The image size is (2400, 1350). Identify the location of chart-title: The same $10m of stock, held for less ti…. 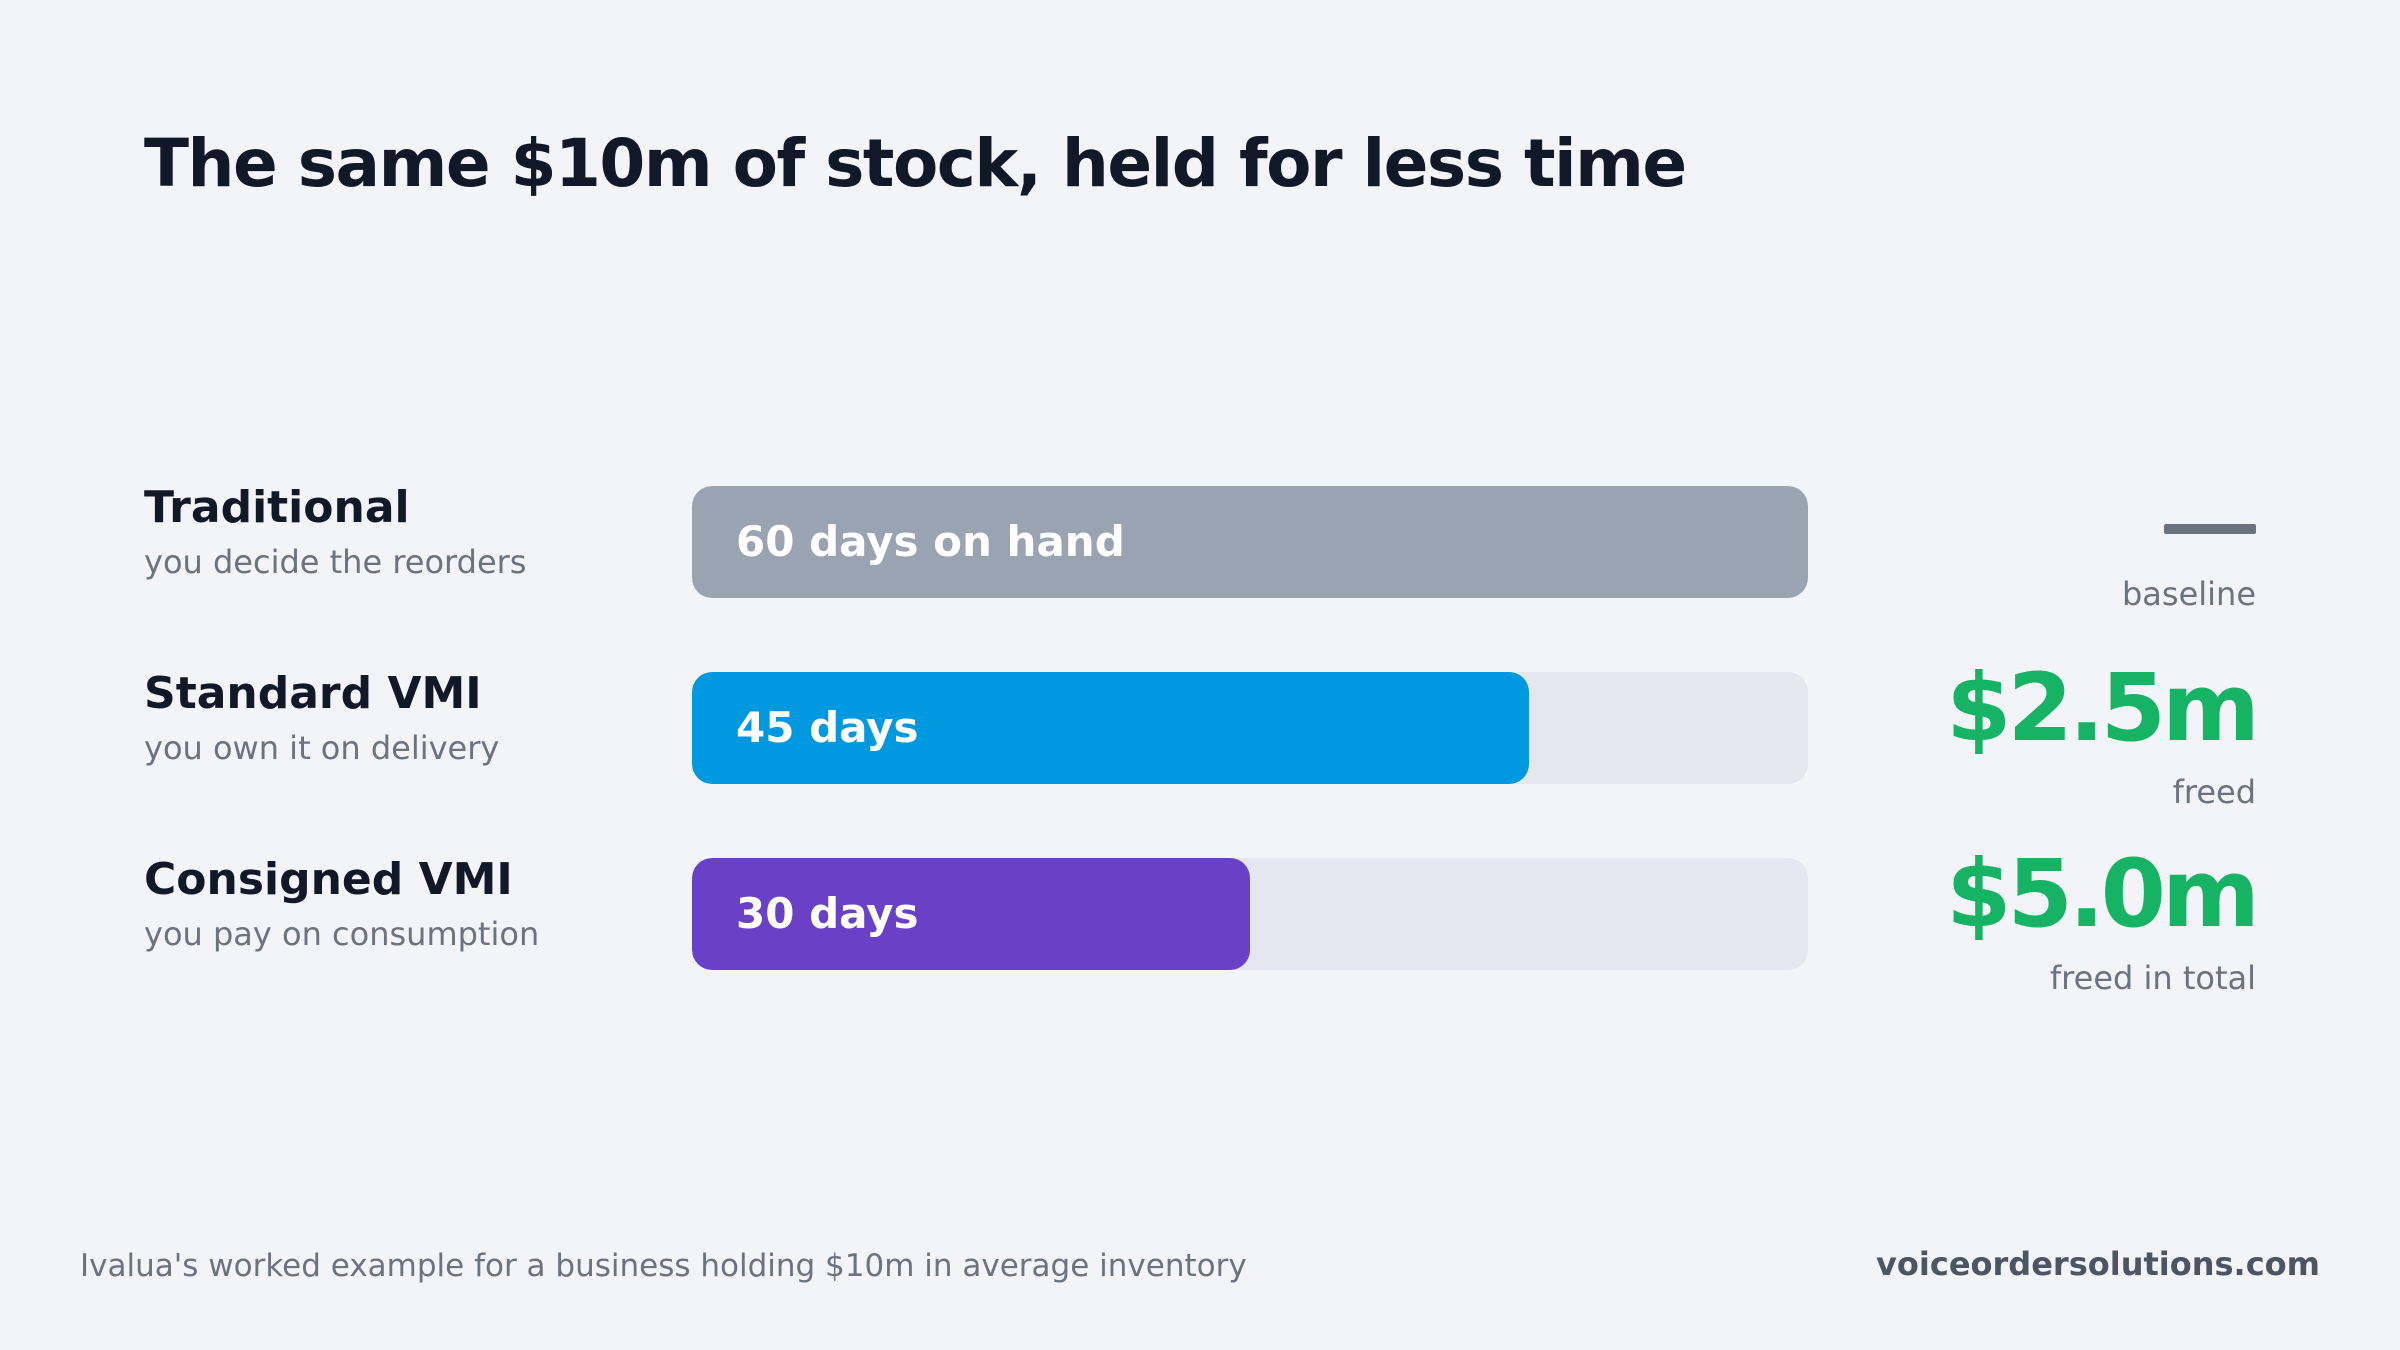
(915, 163).